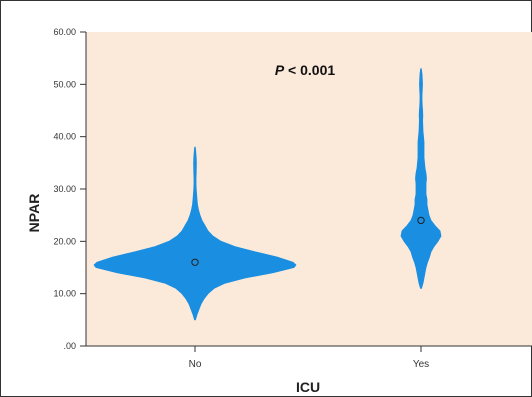  Describe the element at coordinates (309, 70) in the screenshot. I see `p-value-text: < 0.001` at that location.